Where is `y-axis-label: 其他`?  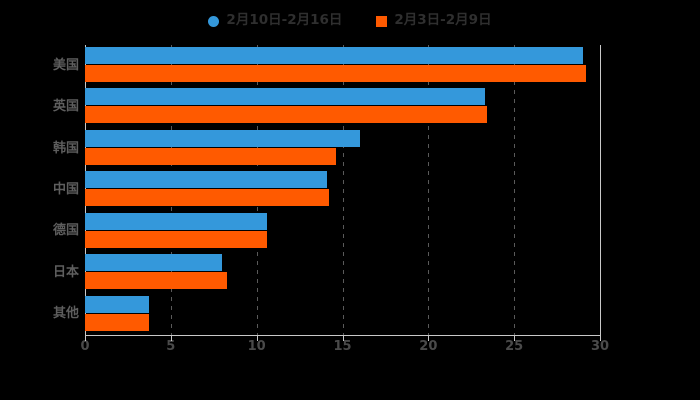
y-axis-label: 其他 is located at coordinates (65, 314).